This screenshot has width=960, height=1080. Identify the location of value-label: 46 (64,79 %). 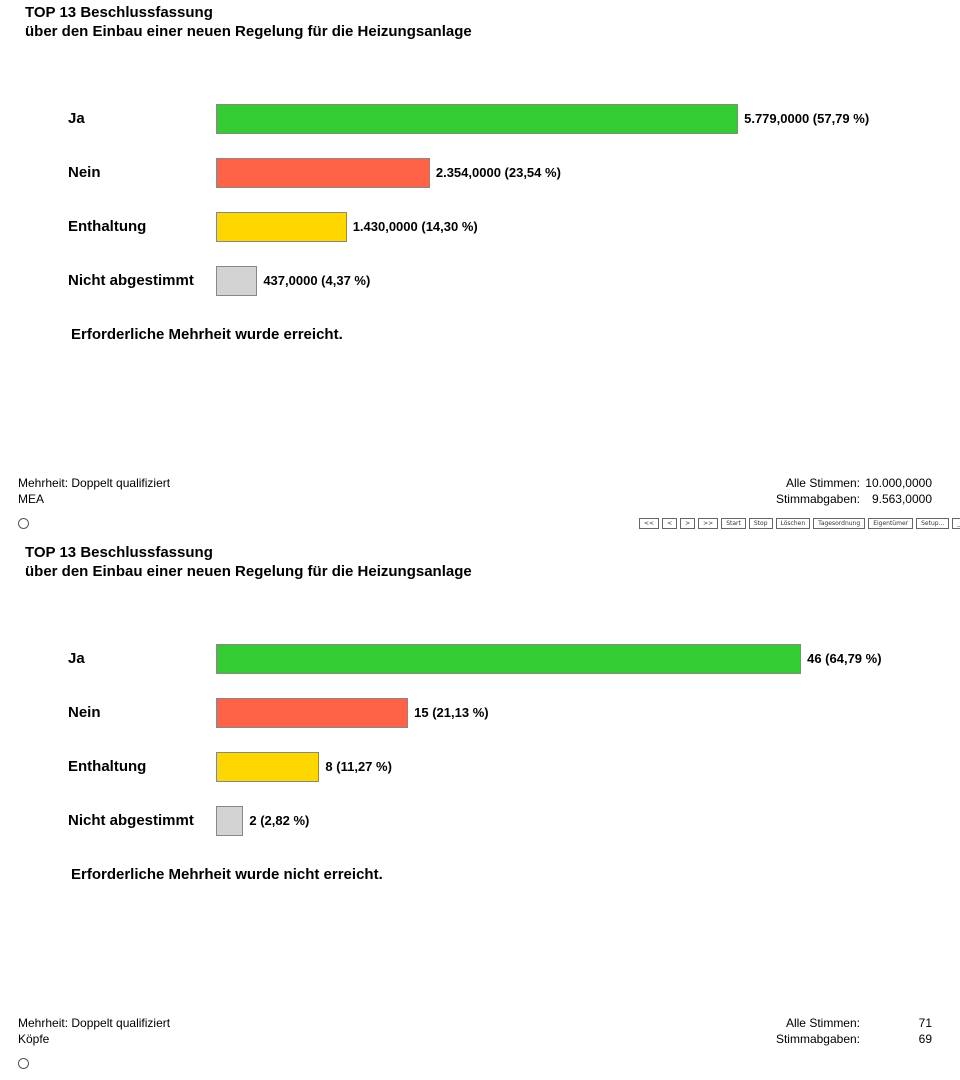
(844, 658).